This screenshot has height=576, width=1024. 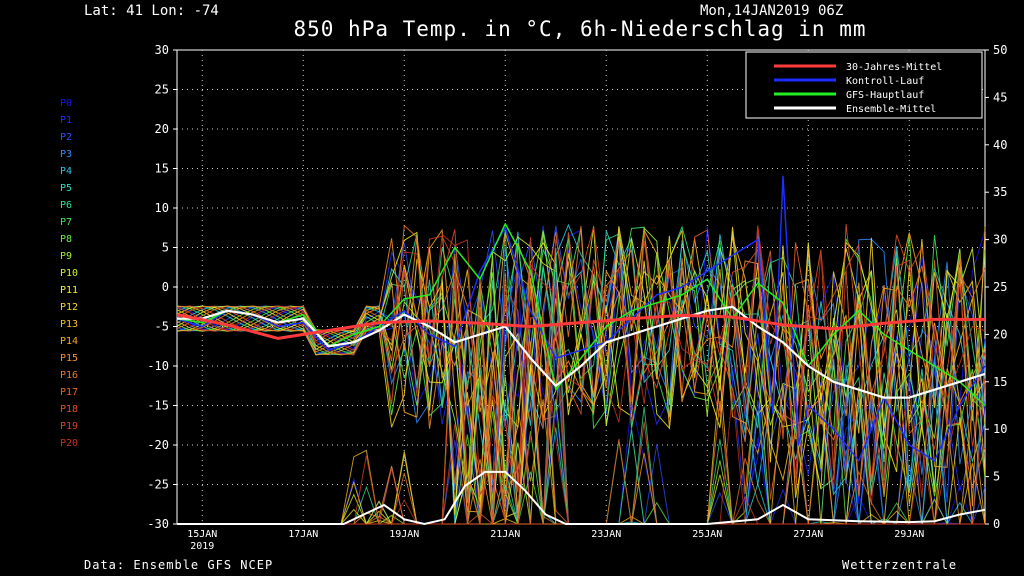 What do you see at coordinates (162, 90) in the screenshot?
I see `y-tick-label: 25` at bounding box center [162, 90].